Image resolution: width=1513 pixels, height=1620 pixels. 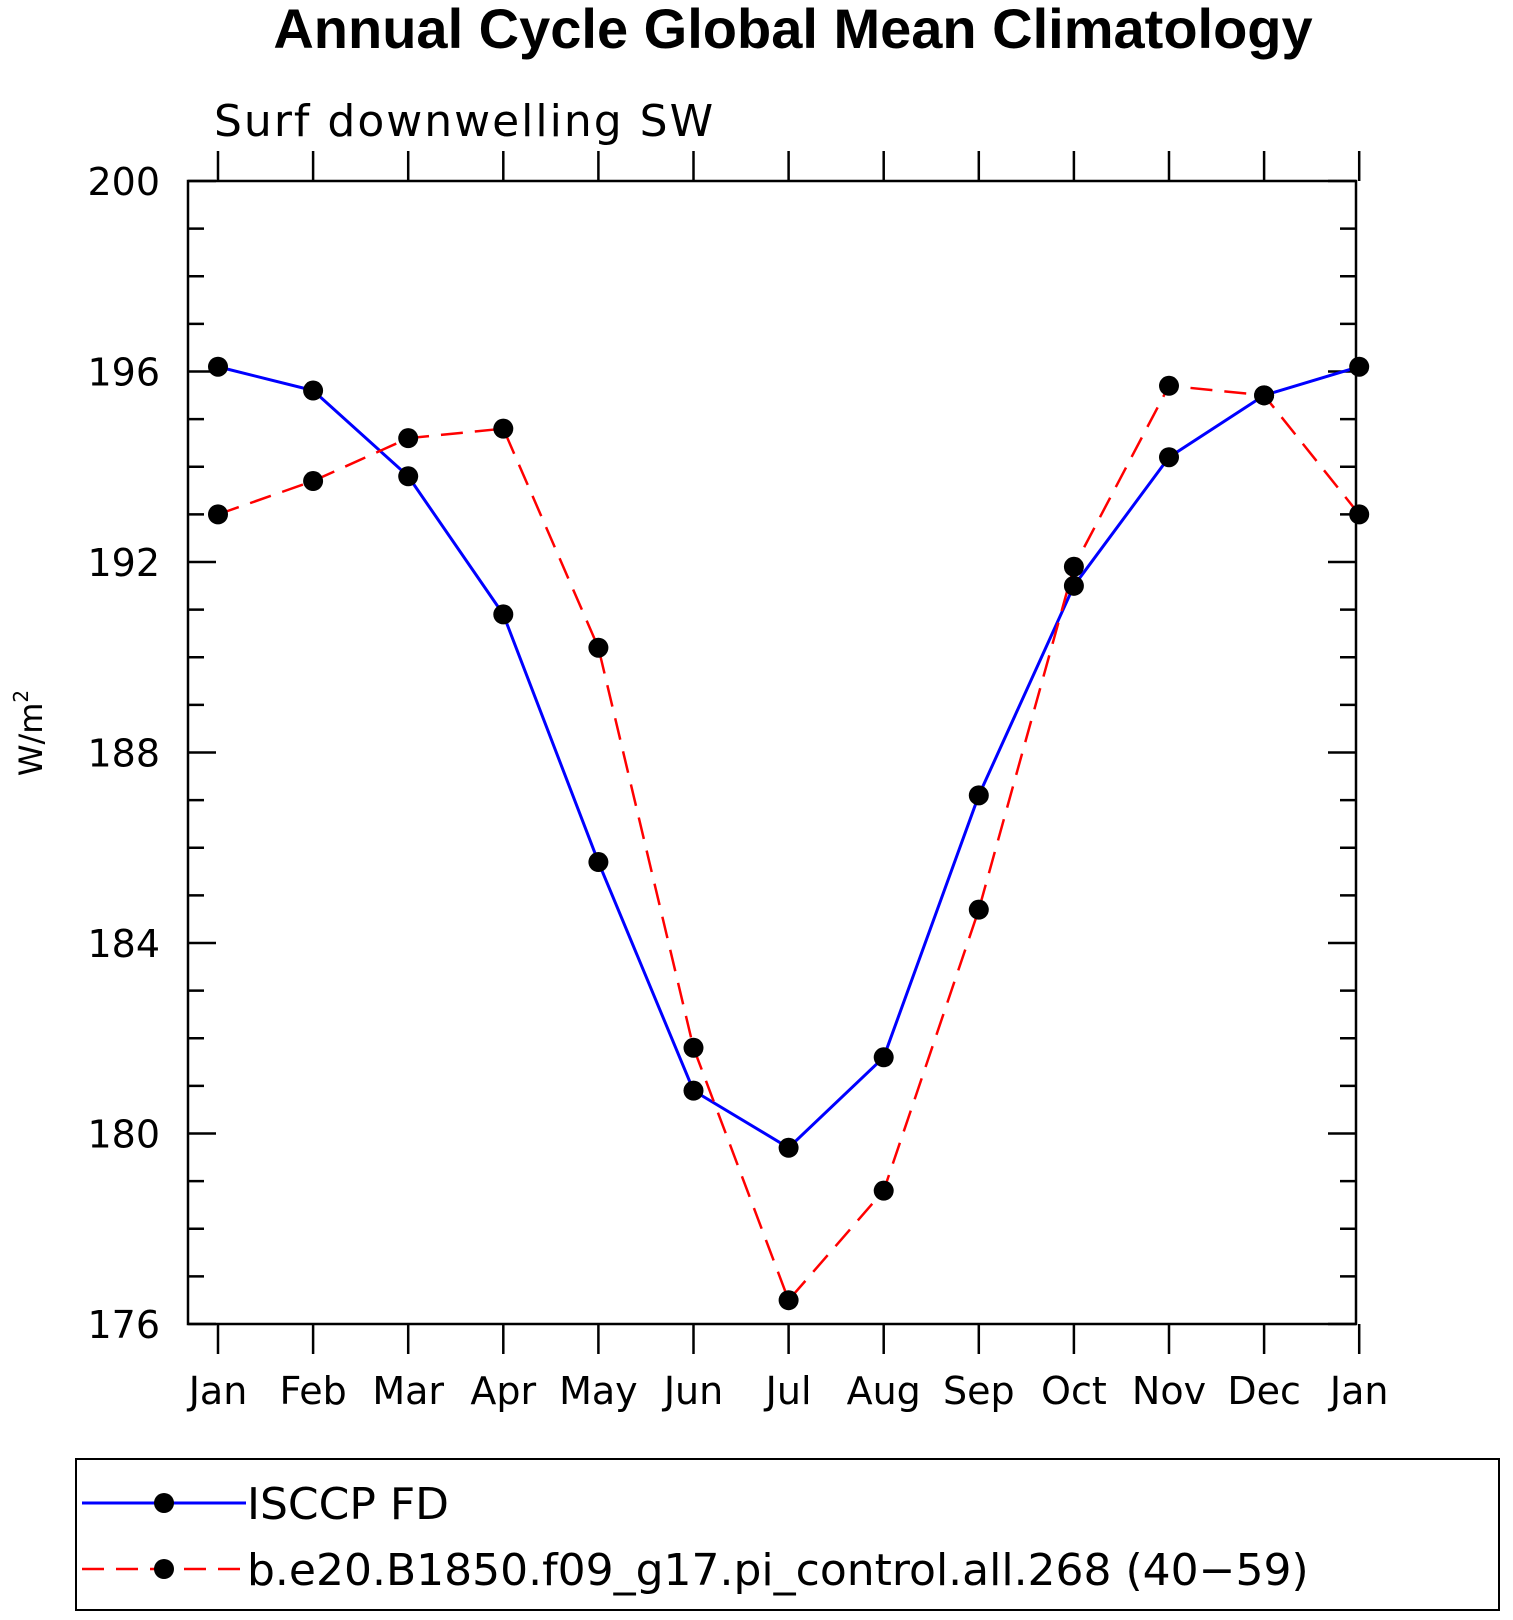 What do you see at coordinates (164, 1569) in the screenshot?
I see `legend-marker-model` at bounding box center [164, 1569].